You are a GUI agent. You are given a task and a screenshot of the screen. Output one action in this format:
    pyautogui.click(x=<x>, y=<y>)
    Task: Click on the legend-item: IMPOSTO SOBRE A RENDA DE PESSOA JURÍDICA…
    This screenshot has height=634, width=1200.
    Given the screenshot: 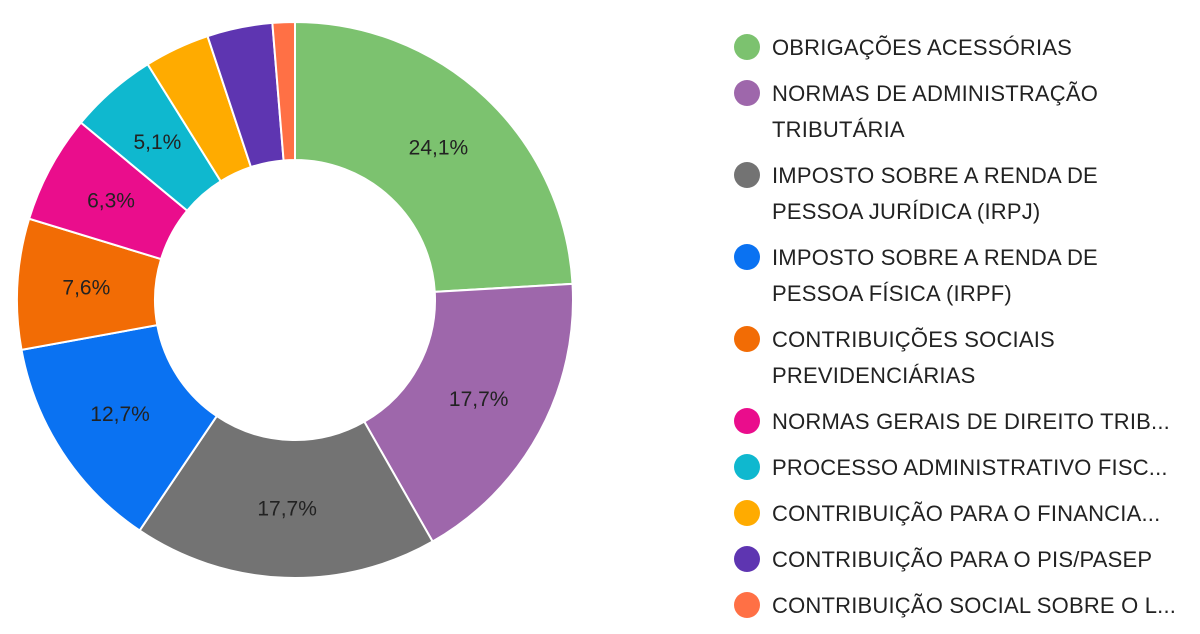 What is the action you would take?
    pyautogui.click(x=964, y=194)
    